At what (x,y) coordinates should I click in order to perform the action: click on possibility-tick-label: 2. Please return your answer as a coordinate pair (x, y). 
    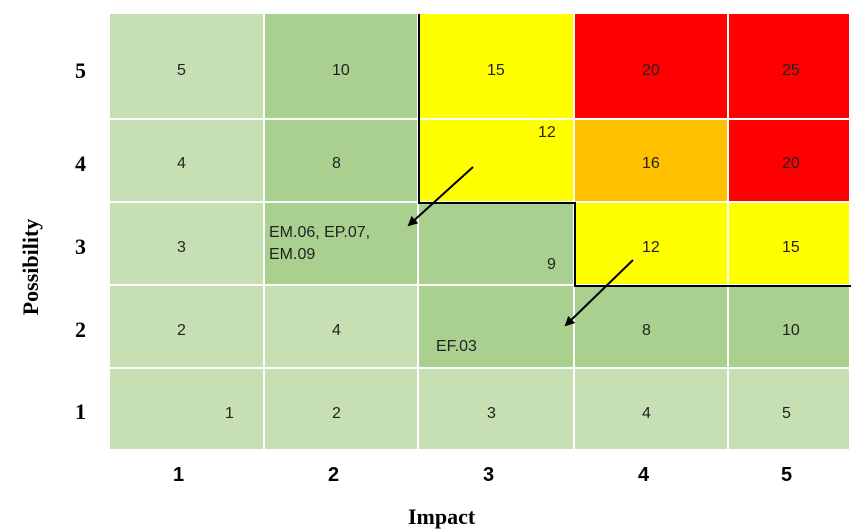
    Looking at the image, I should click on (80, 329).